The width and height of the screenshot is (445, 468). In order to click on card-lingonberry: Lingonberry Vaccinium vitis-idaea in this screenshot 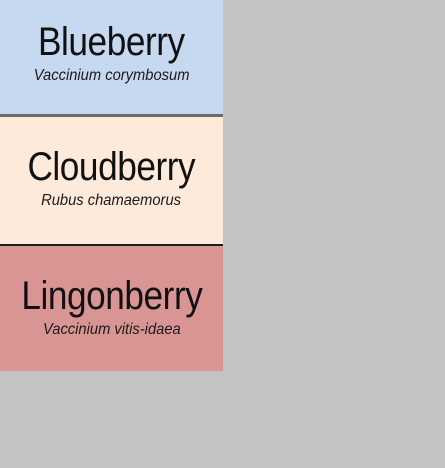, I will do `click(111, 308)`.